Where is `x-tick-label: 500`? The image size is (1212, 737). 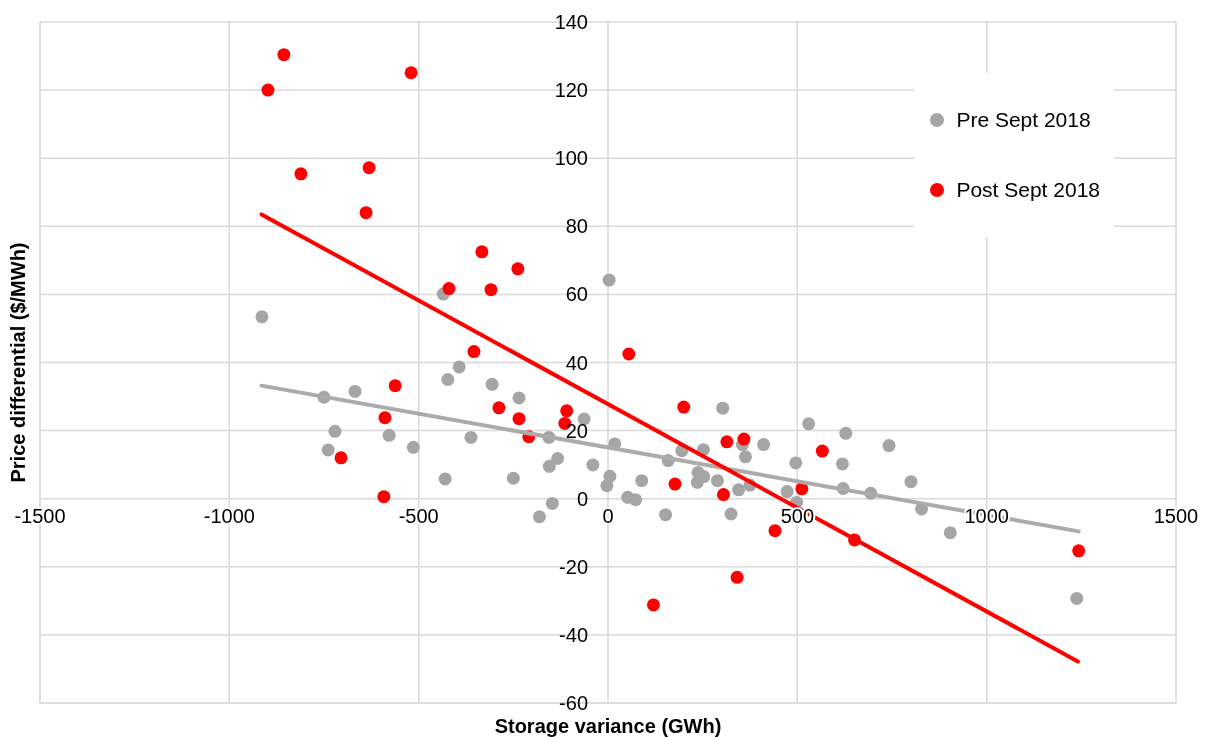 x-tick-label: 500 is located at coordinates (797, 515).